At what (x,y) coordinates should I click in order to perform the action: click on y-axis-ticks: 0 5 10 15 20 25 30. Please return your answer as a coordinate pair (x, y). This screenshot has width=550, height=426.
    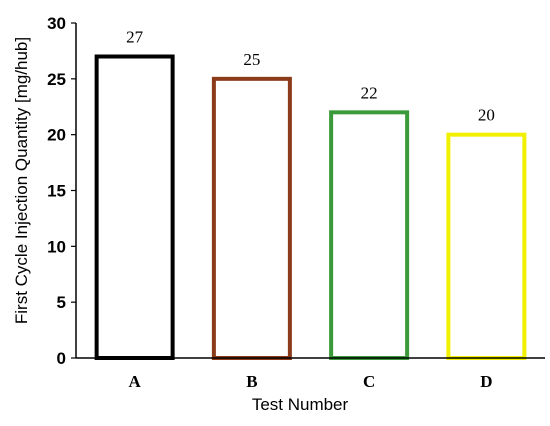
    Looking at the image, I should click on (61, 191).